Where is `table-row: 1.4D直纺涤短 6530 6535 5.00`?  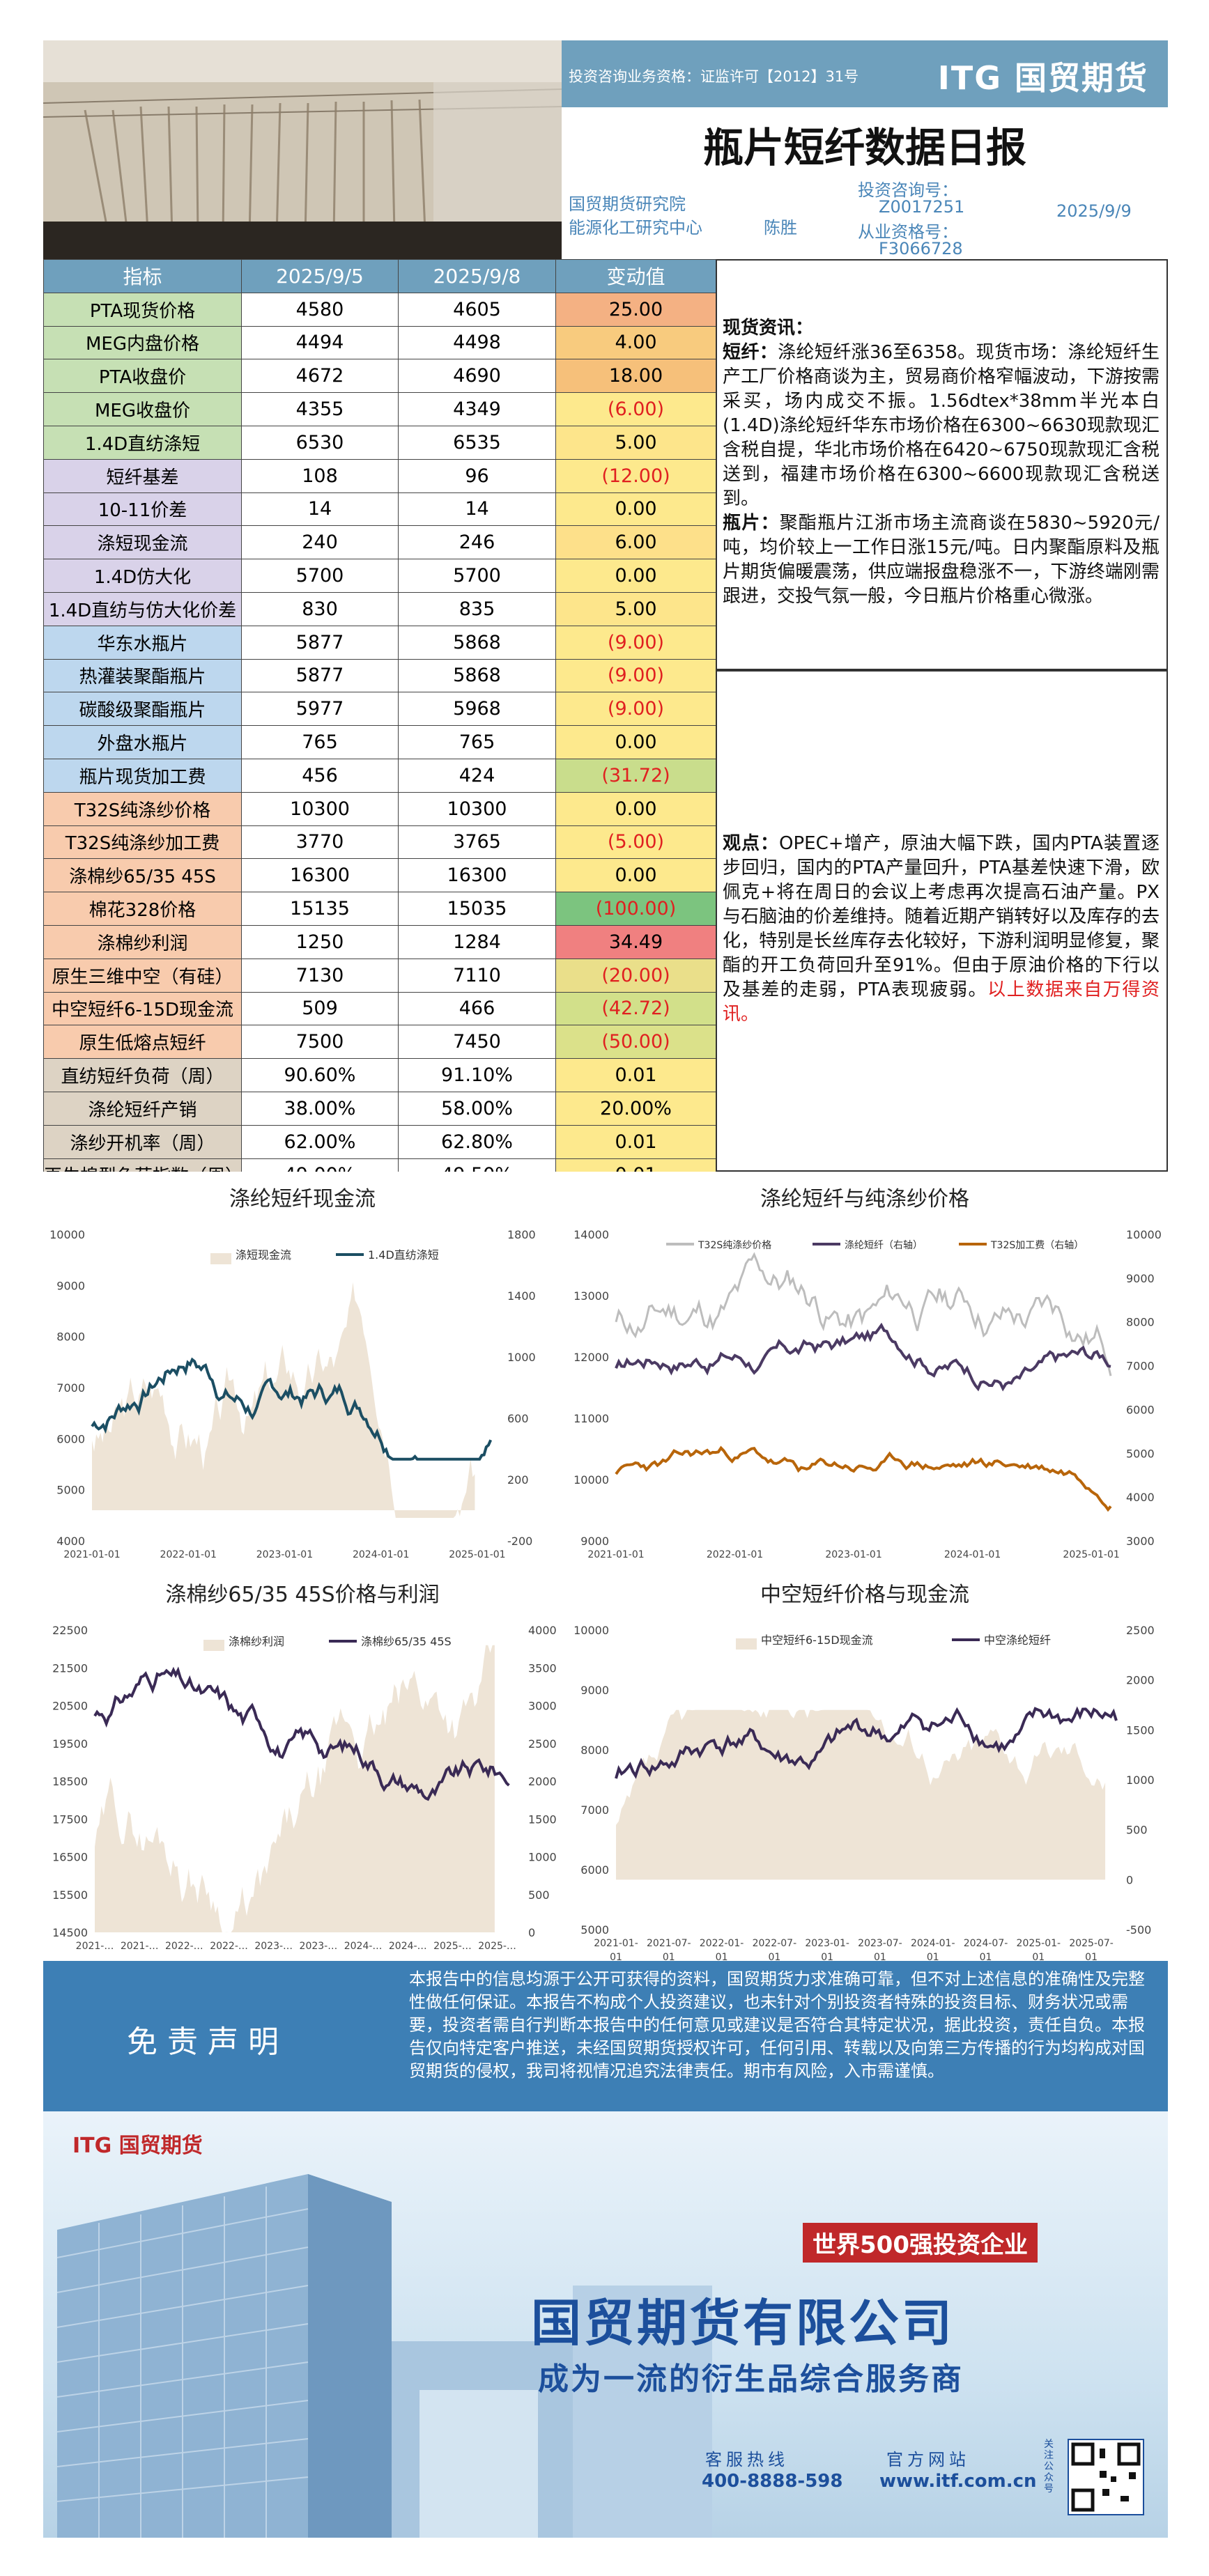 table-row: 1.4D直纺涤短 6530 6535 5.00 is located at coordinates (379, 442).